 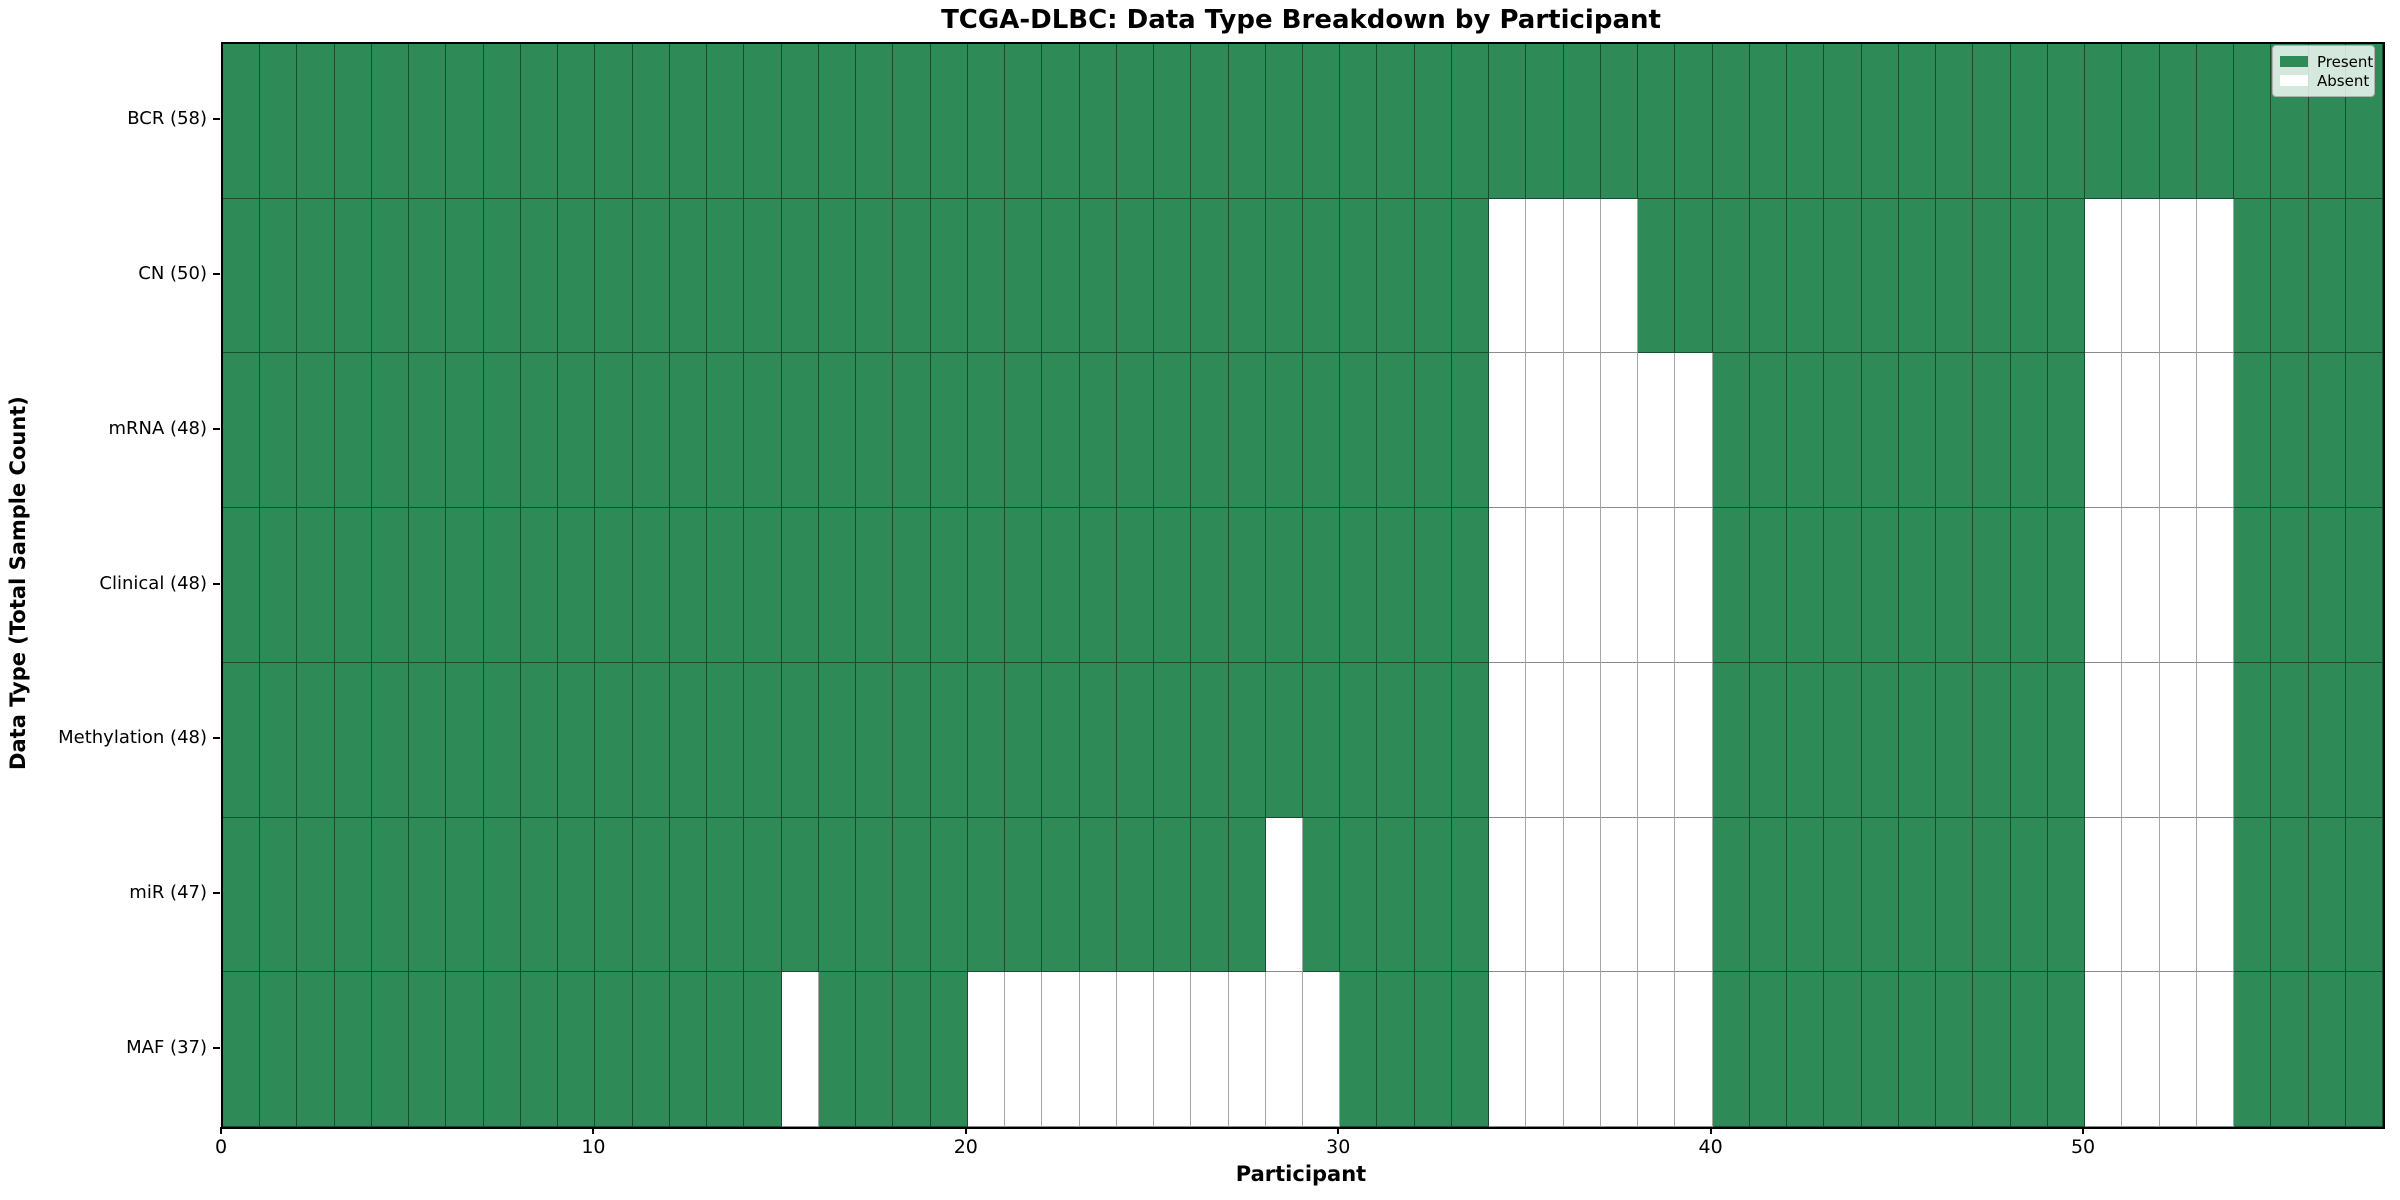 What do you see at coordinates (132, 738) in the screenshot?
I see `y-tick-label: Methylation (48)` at bounding box center [132, 738].